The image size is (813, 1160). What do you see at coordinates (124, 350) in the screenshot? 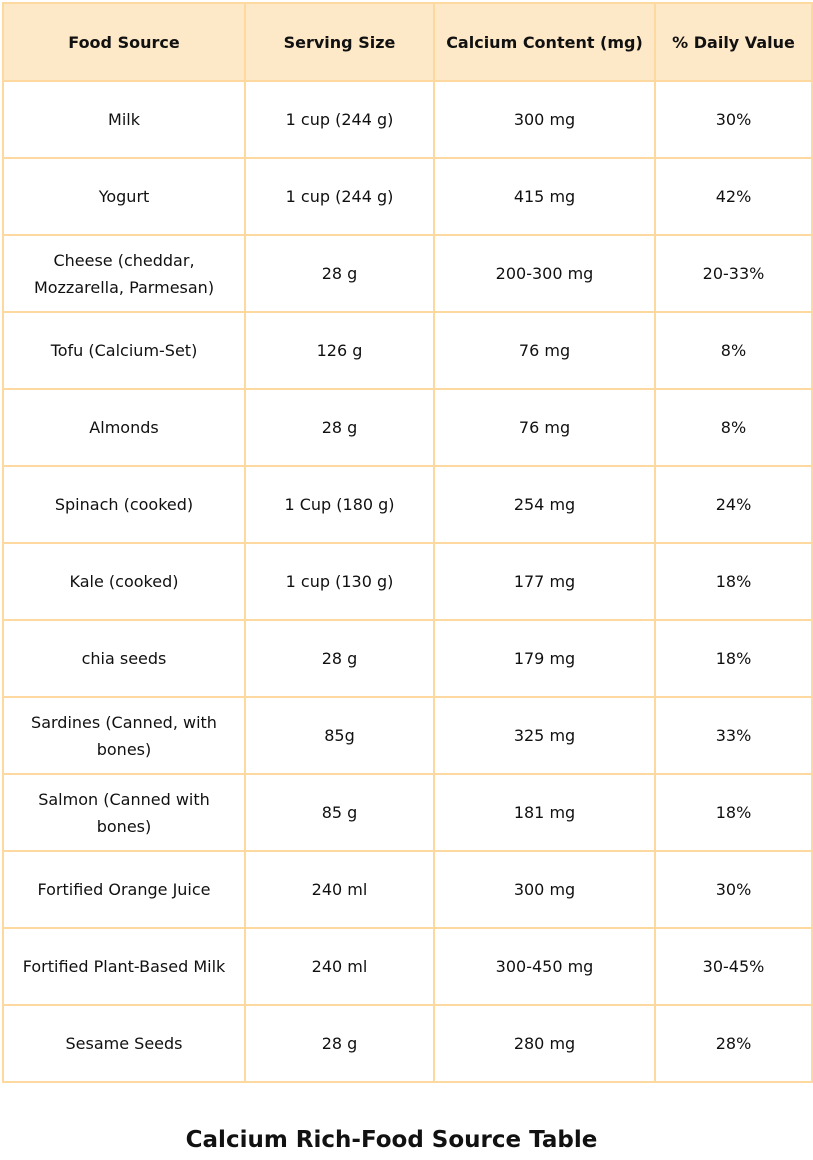
I see `food-source-cell: Tofu (Calcium-Set)` at bounding box center [124, 350].